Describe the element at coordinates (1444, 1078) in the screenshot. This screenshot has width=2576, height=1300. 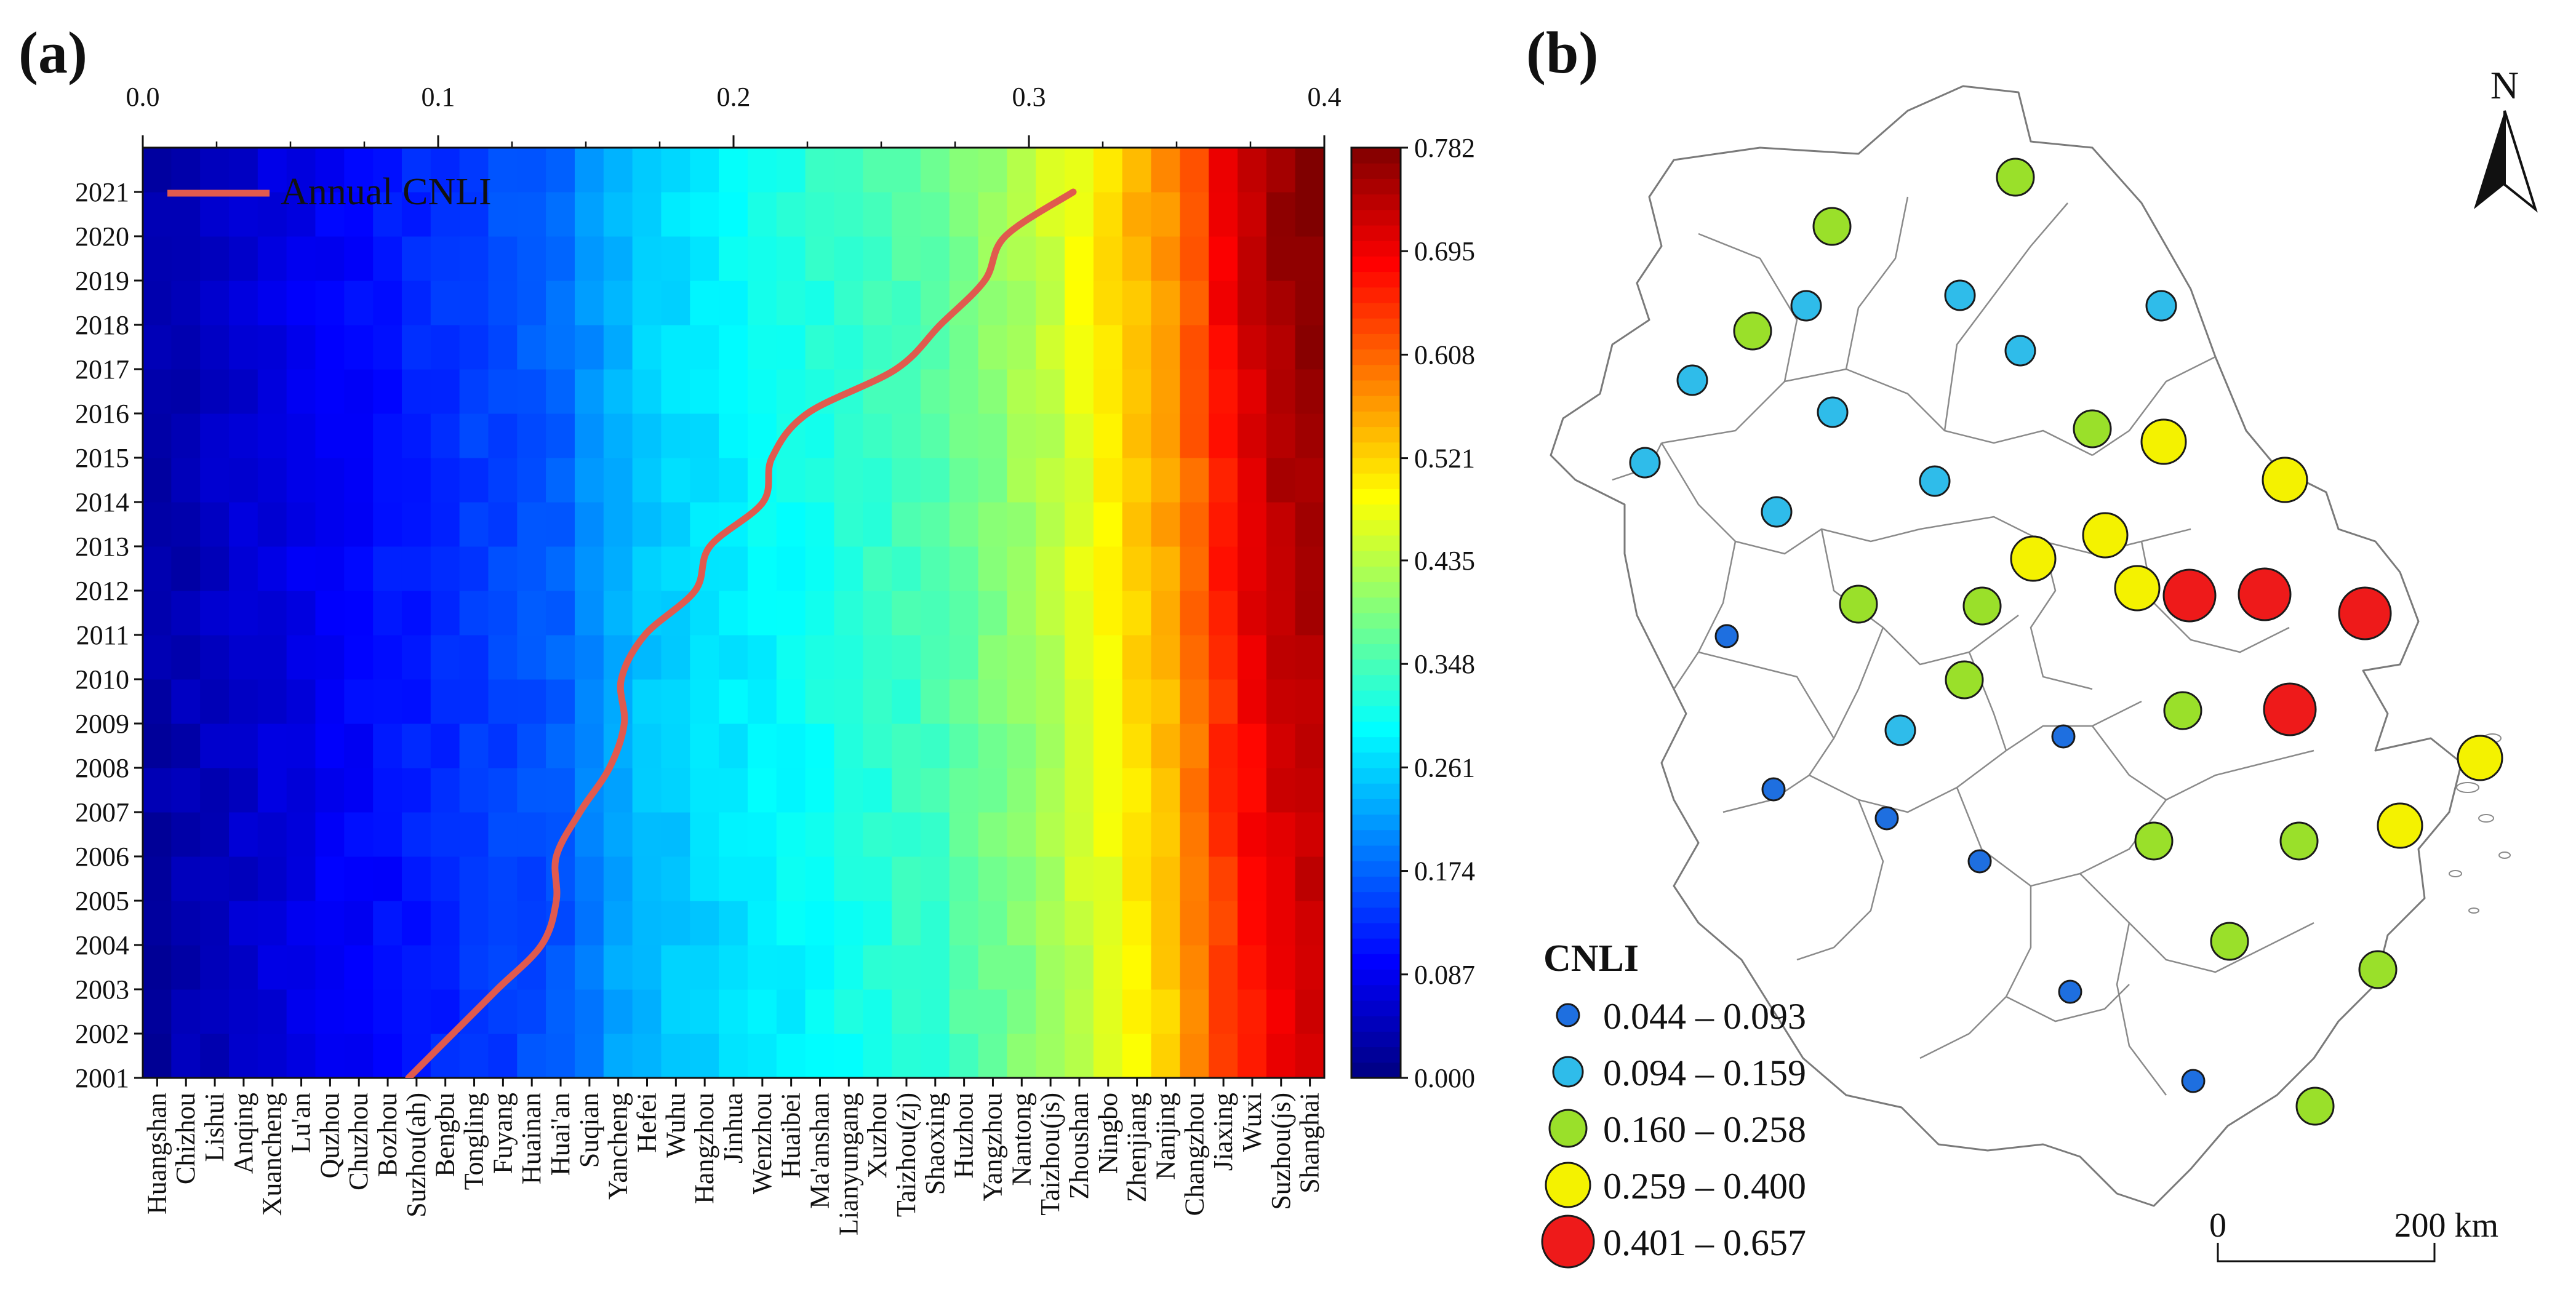
I see `colorbar-tick-label: 0.000` at that location.